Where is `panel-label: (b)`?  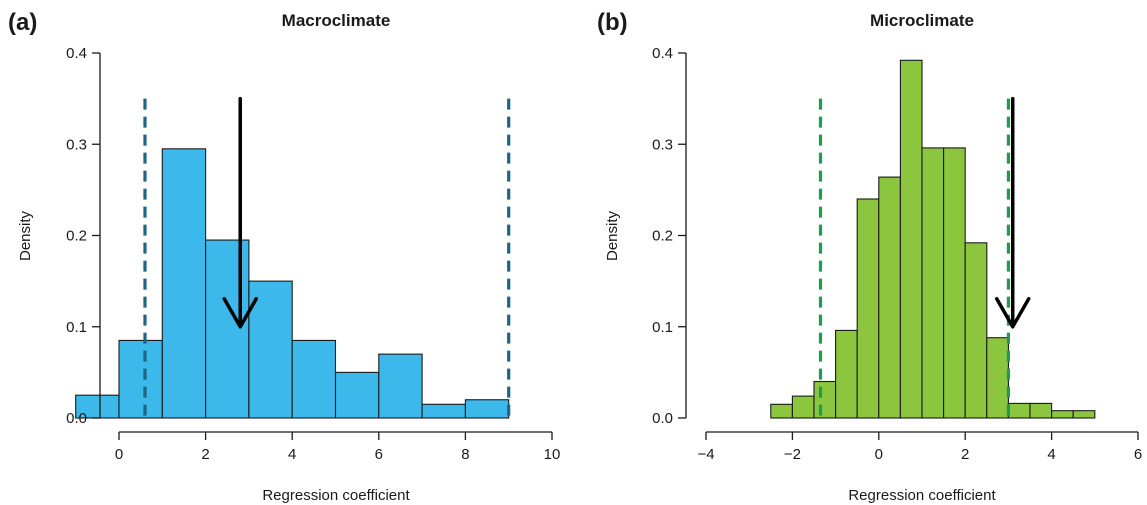 panel-label: (b) is located at coordinates (612, 22).